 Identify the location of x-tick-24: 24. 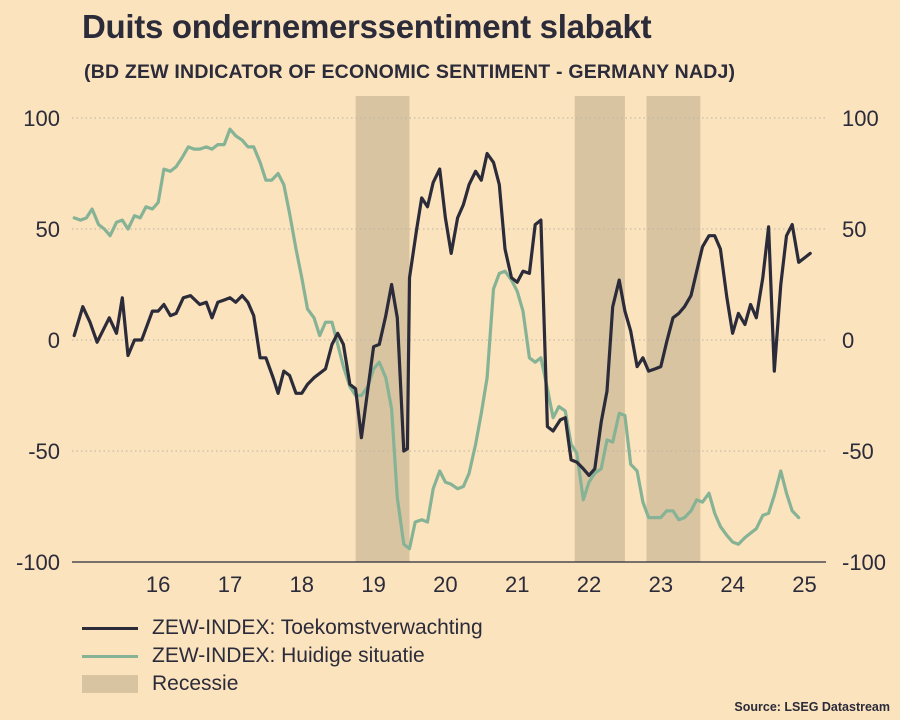
(732, 584).